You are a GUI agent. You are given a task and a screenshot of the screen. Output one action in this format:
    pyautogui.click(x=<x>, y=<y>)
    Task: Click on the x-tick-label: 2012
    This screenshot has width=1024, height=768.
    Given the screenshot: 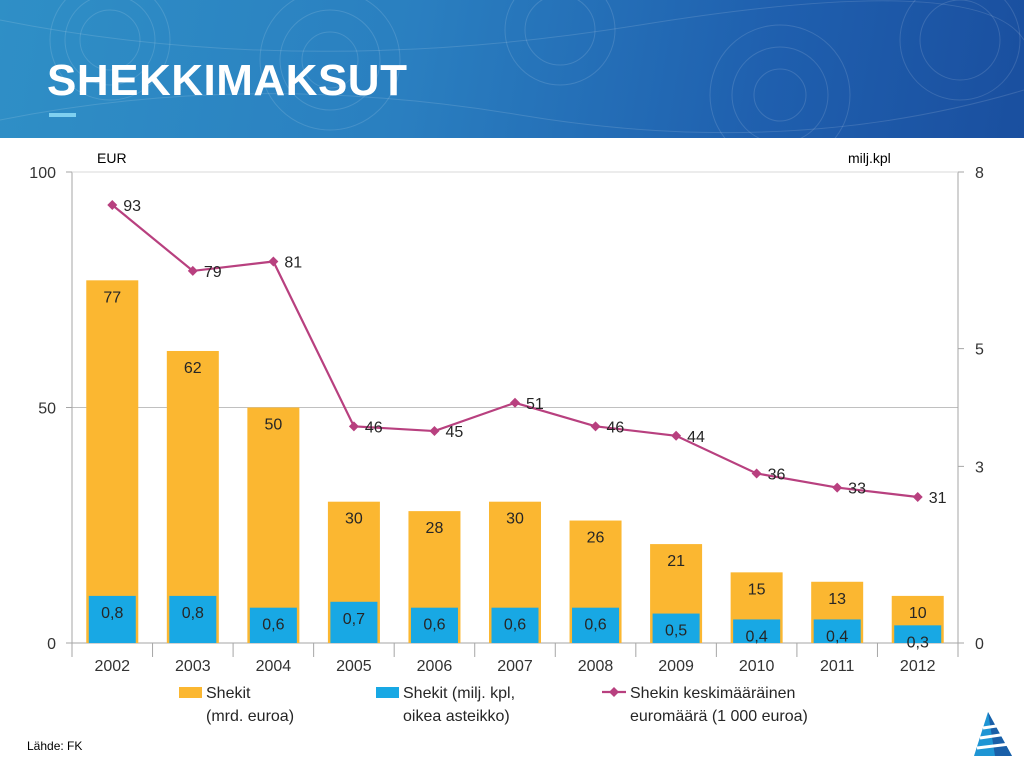 What is the action you would take?
    pyautogui.click(x=918, y=666)
    